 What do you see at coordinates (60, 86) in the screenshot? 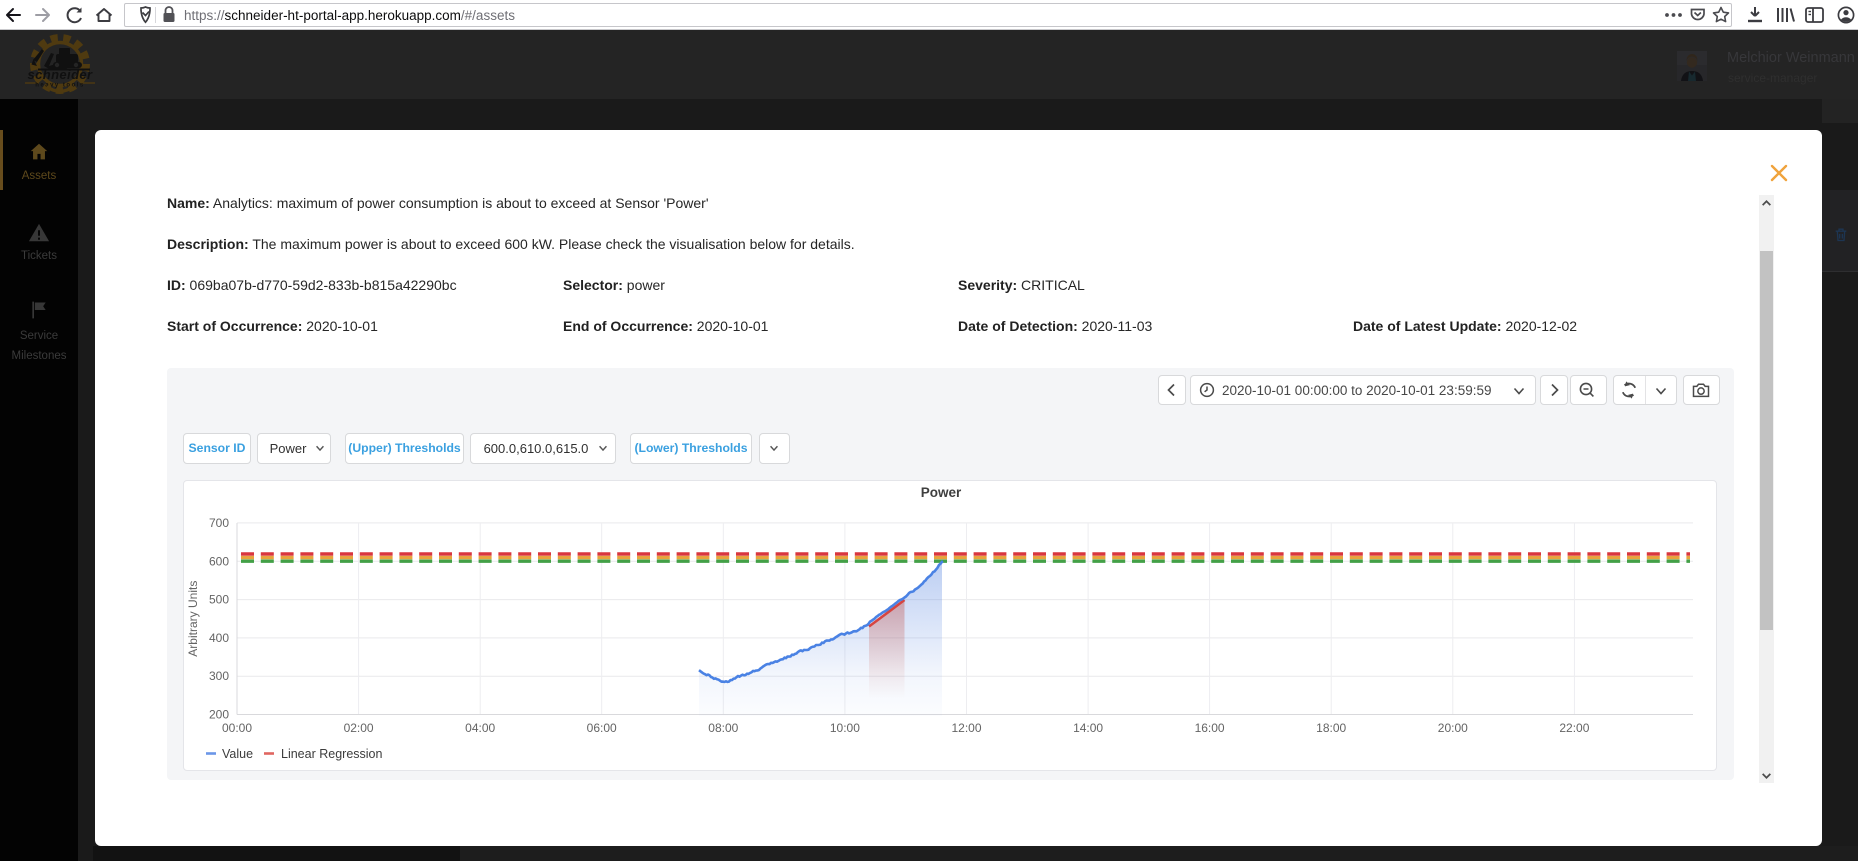
I see `svg-text: heavy tools` at bounding box center [60, 86].